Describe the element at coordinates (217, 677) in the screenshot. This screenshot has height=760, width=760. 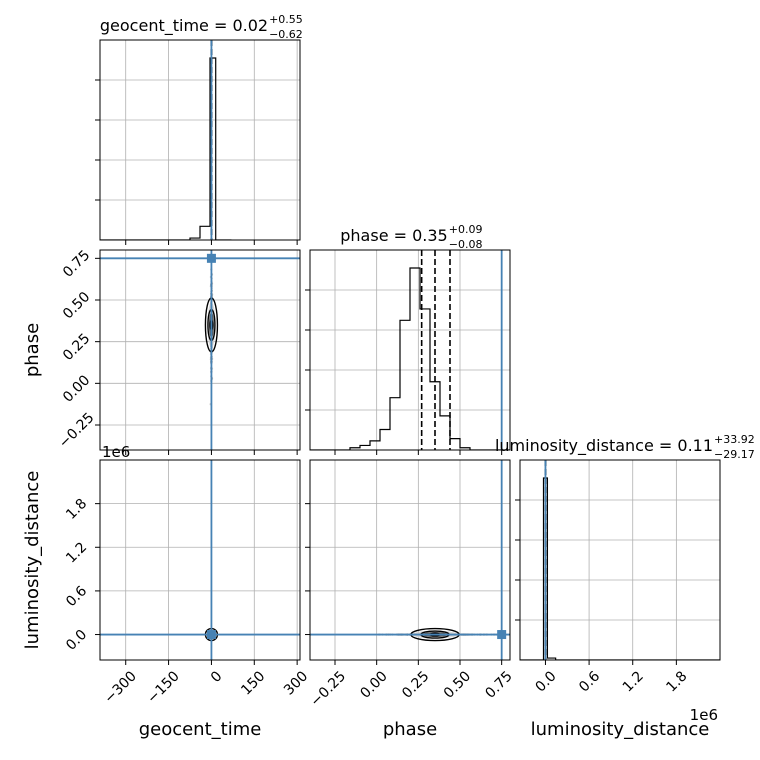
I see `x-tick-label: 0` at that location.